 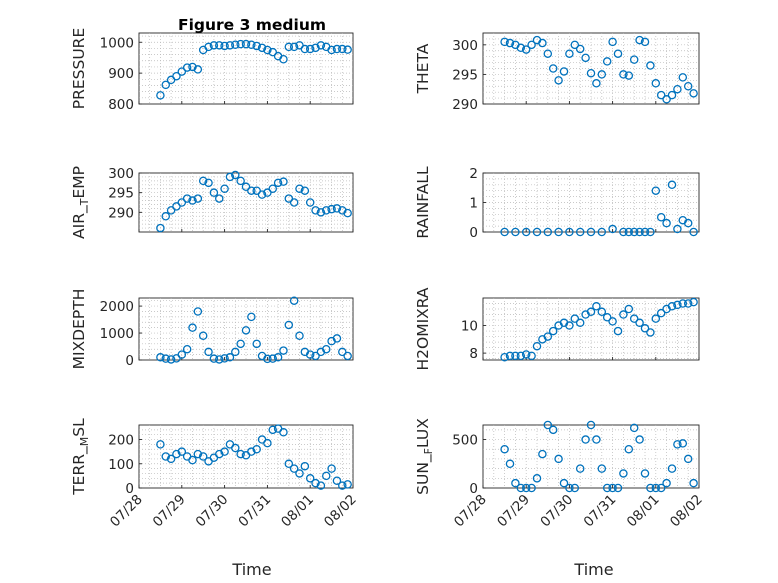 I want to click on y-tick-label: 2, so click(x=473, y=174).